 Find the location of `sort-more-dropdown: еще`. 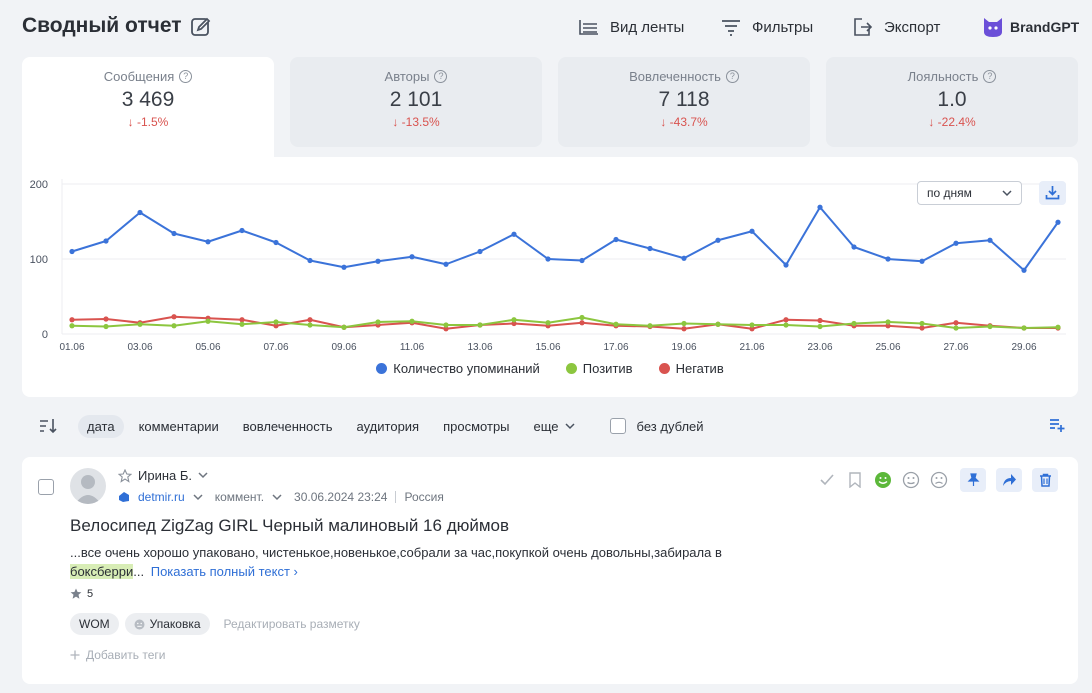

sort-more-dropdown: еще is located at coordinates (554, 426).